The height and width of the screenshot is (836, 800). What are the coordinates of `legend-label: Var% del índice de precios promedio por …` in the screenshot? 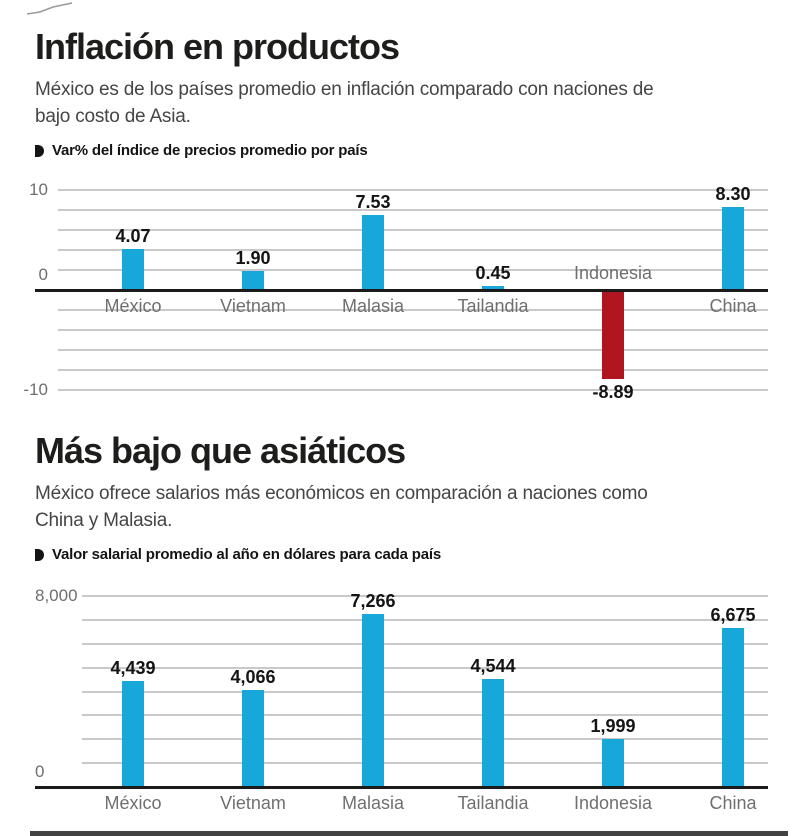 It's located at (210, 150).